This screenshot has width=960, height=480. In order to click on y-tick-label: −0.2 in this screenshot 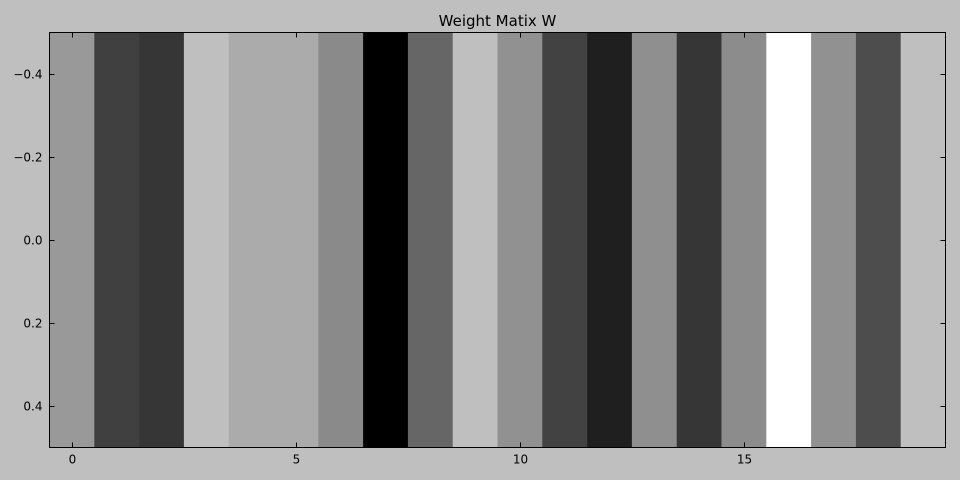, I will do `click(27, 158)`.